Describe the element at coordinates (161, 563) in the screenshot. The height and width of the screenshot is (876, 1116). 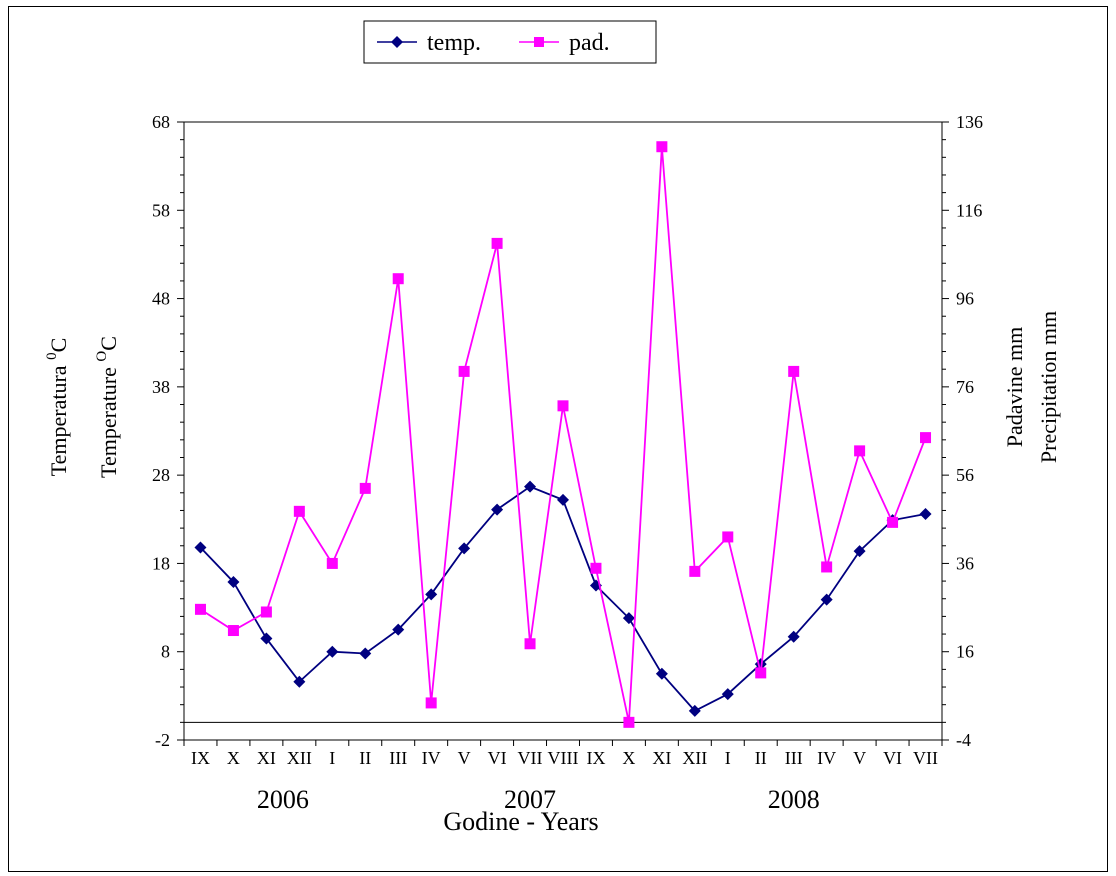
I see `left-tick-label: 18` at that location.